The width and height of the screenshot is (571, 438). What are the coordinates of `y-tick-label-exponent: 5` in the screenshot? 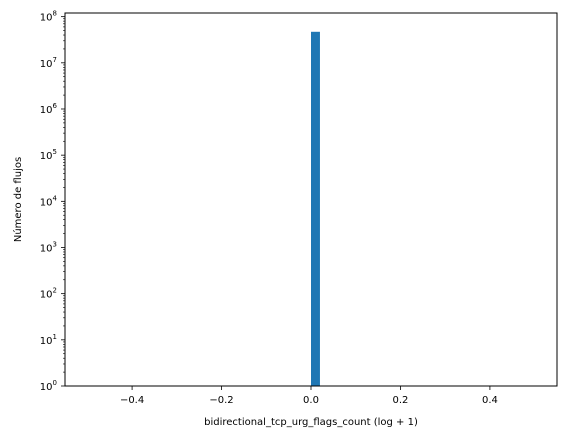 It's located at (55, 152).